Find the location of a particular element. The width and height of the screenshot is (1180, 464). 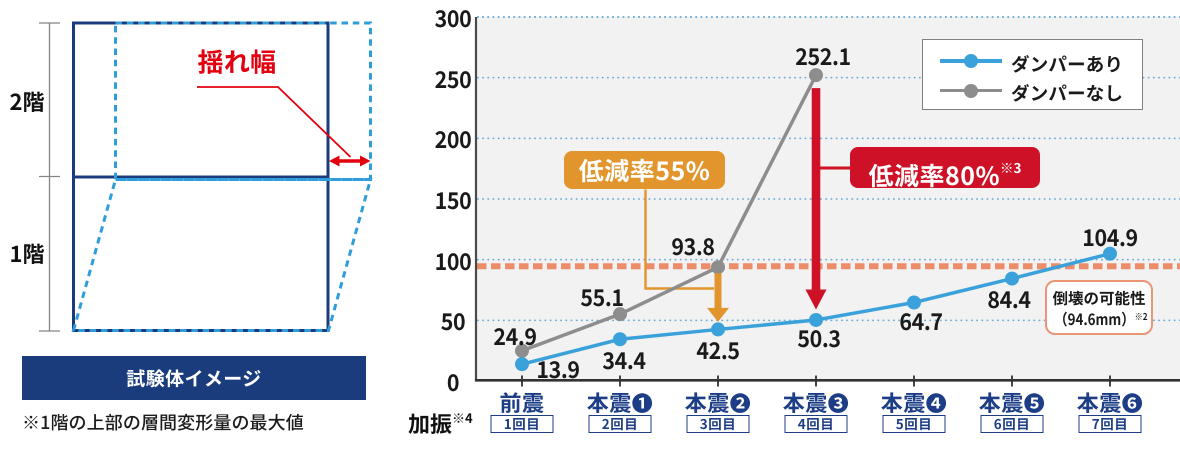

chart-legend: ダンパーあり ダンパーなし is located at coordinates (1032, 74).